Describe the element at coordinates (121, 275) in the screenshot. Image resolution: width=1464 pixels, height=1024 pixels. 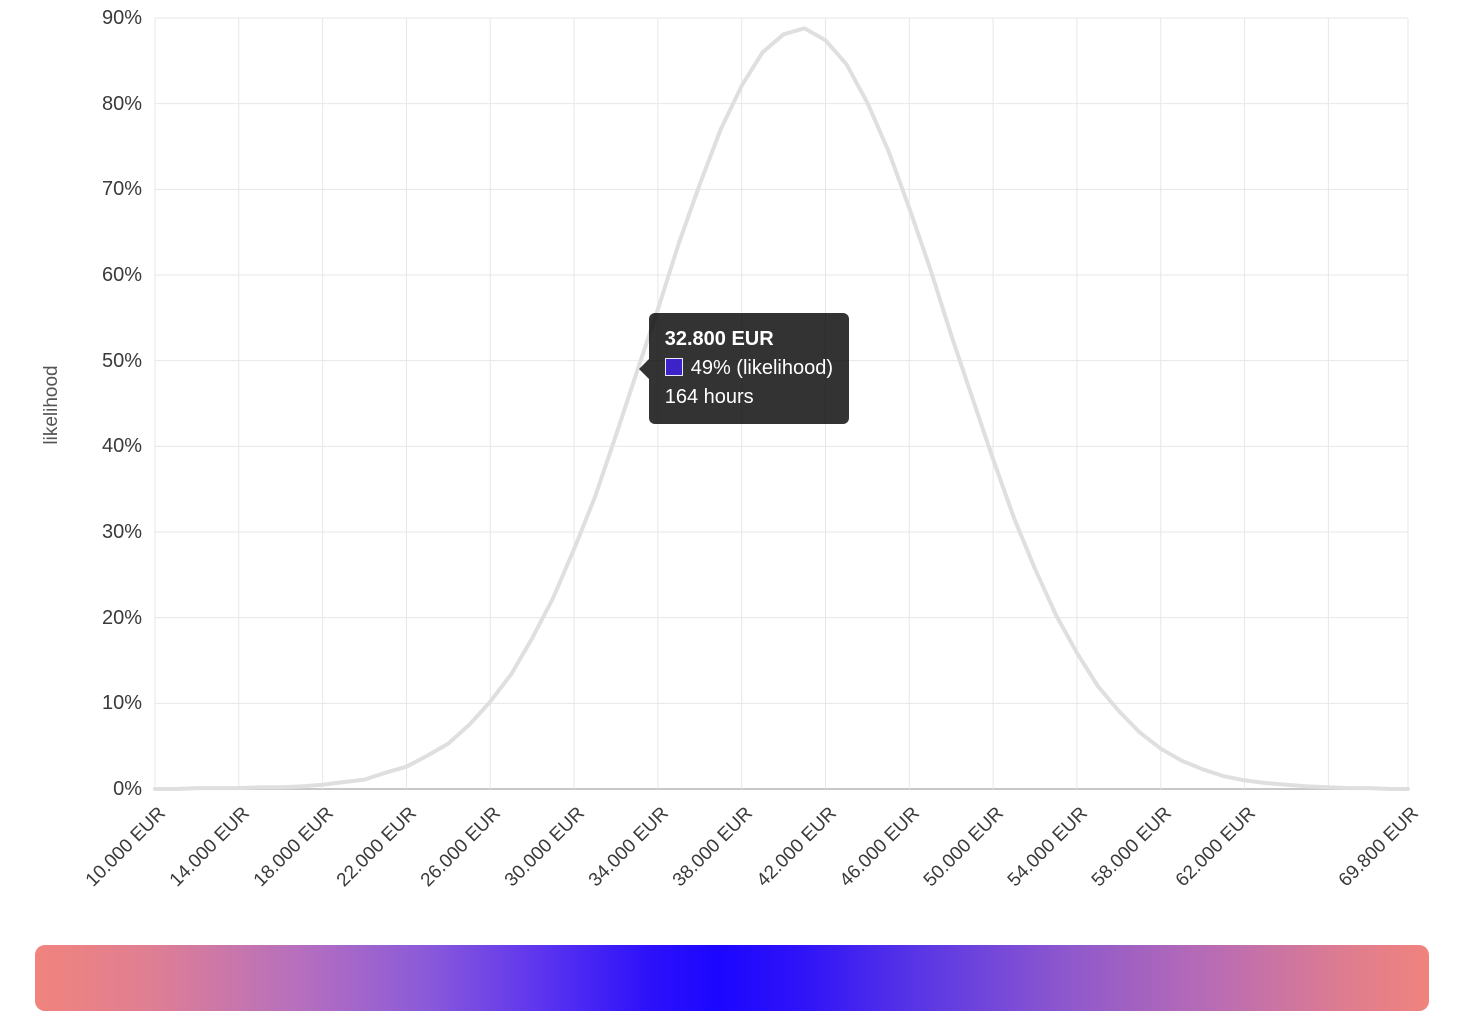
I see `y-tick-label: 60%` at that location.